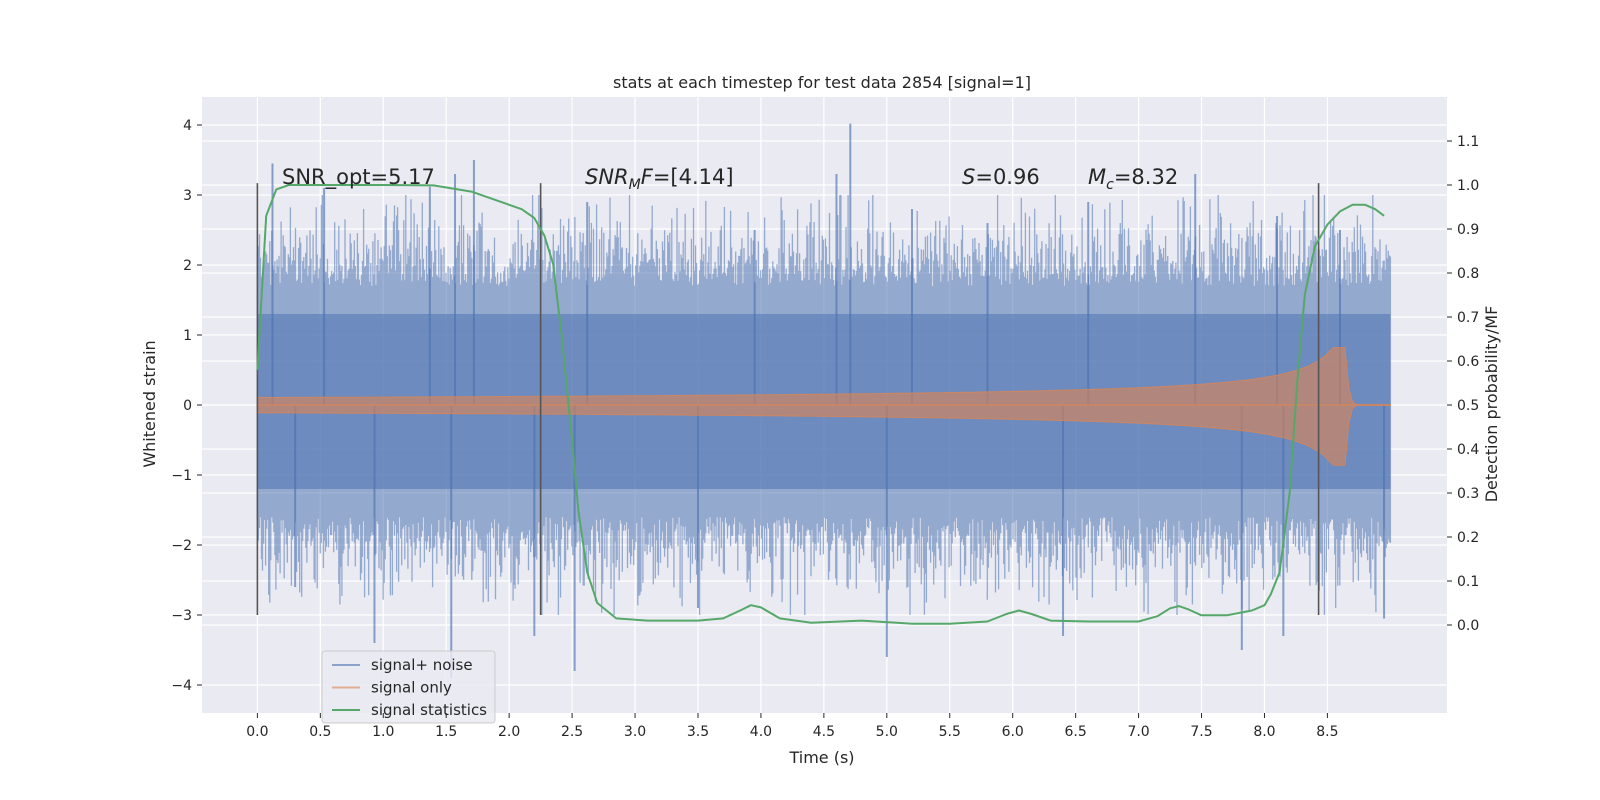  Describe the element at coordinates (1097, 177) in the screenshot. I see `annotation-mc-label: M` at that location.